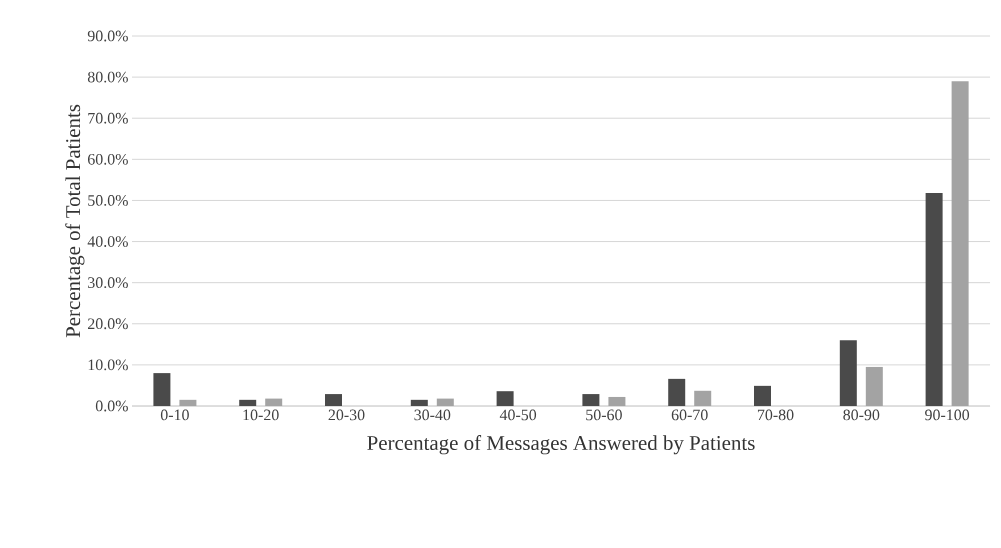 This screenshot has width=1001, height=548. What do you see at coordinates (75, 221) in the screenshot?
I see `y-axis-title: Percentage of Total Patients` at bounding box center [75, 221].